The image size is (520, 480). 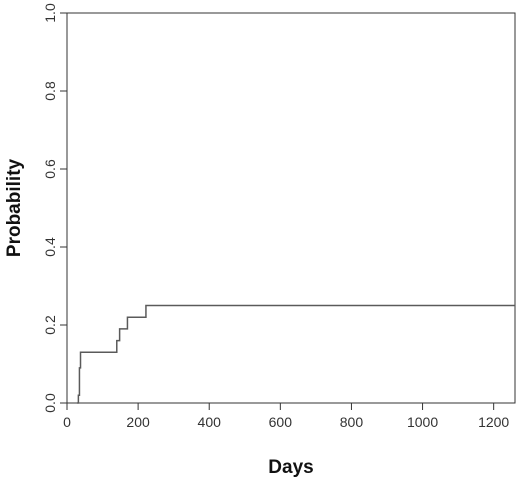 I want to click on y-tick-label: 0.6, so click(x=50, y=169).